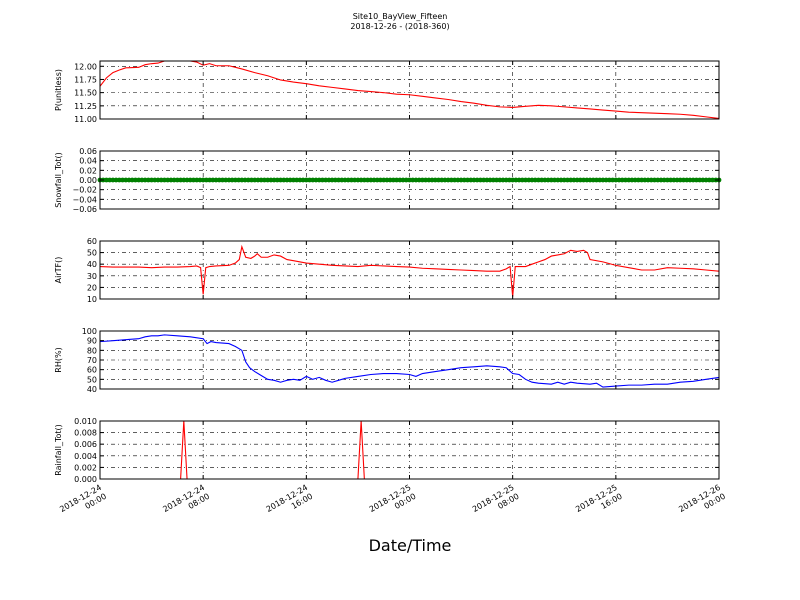 This screenshot has height=600, width=800. I want to click on y-tick-label: 0.006, so click(85, 444).